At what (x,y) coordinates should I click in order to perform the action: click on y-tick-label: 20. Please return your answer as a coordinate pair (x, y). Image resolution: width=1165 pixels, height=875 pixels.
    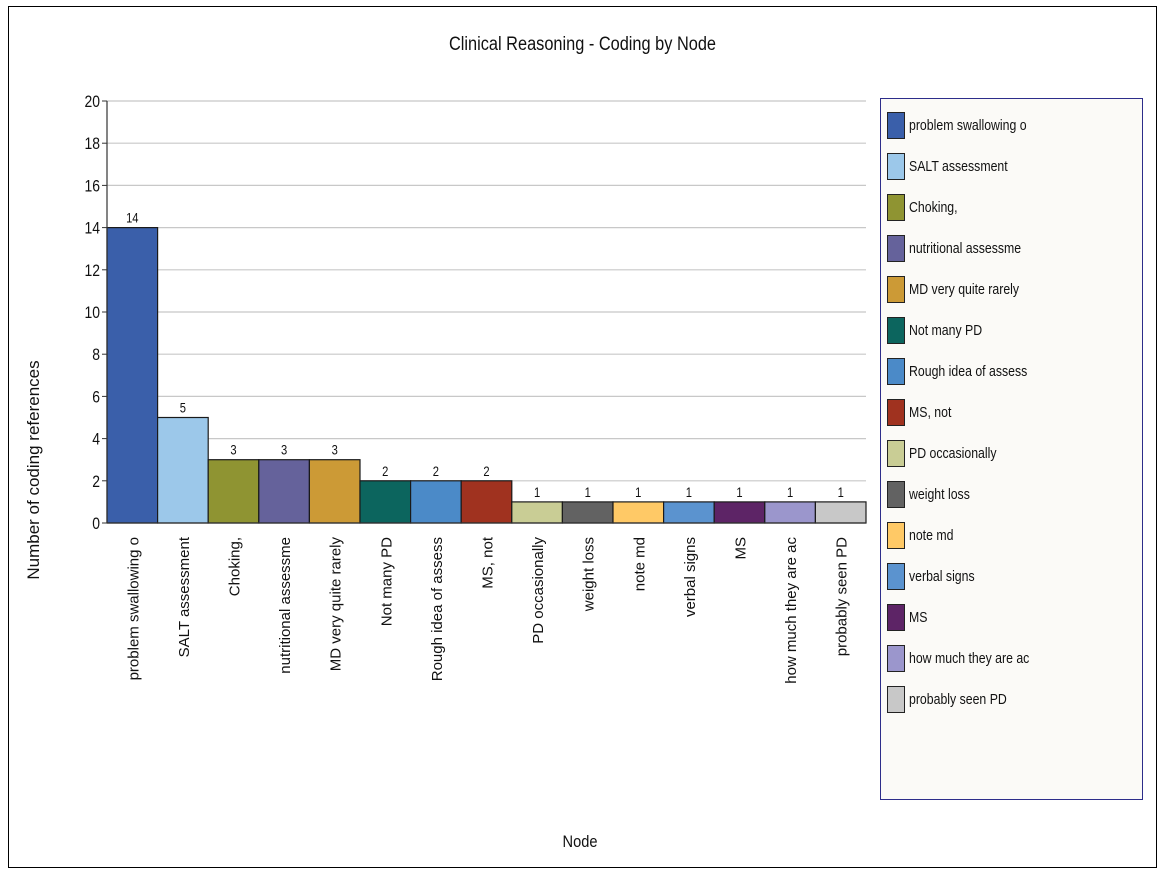
    Looking at the image, I should click on (93, 102).